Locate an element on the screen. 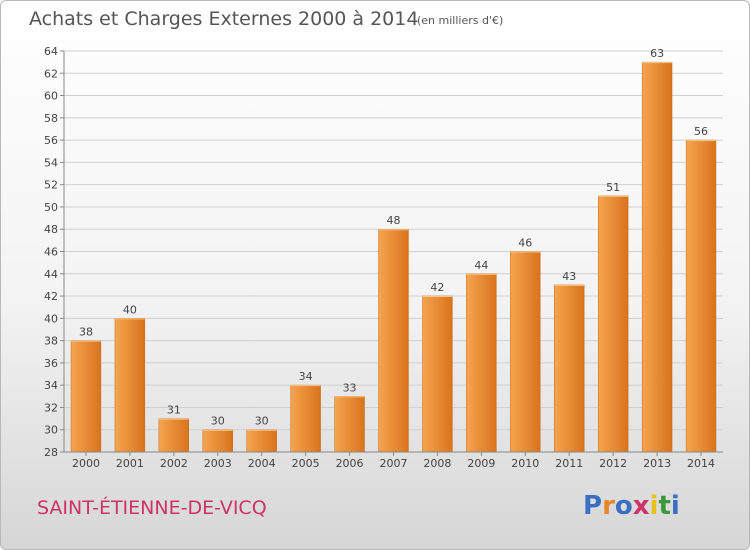 The image size is (750, 550). bar-2007 is located at coordinates (393, 340).